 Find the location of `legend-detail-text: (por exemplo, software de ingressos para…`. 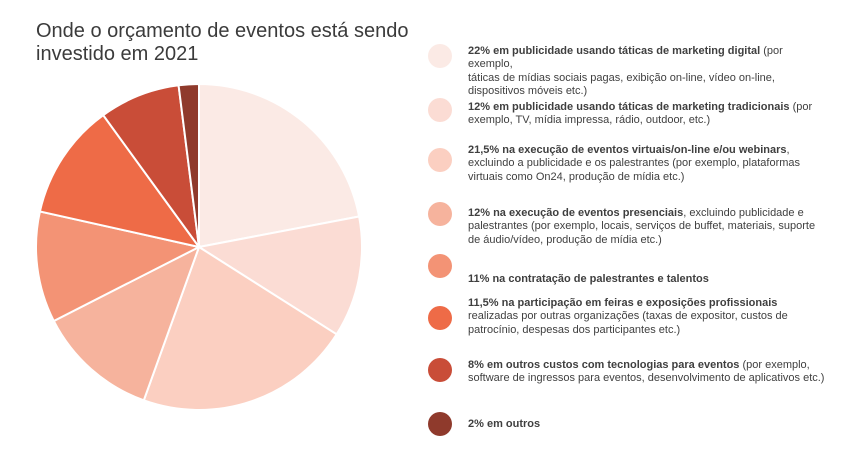

legend-detail-text: (por exemplo, software de ingressos para… is located at coordinates (646, 372).